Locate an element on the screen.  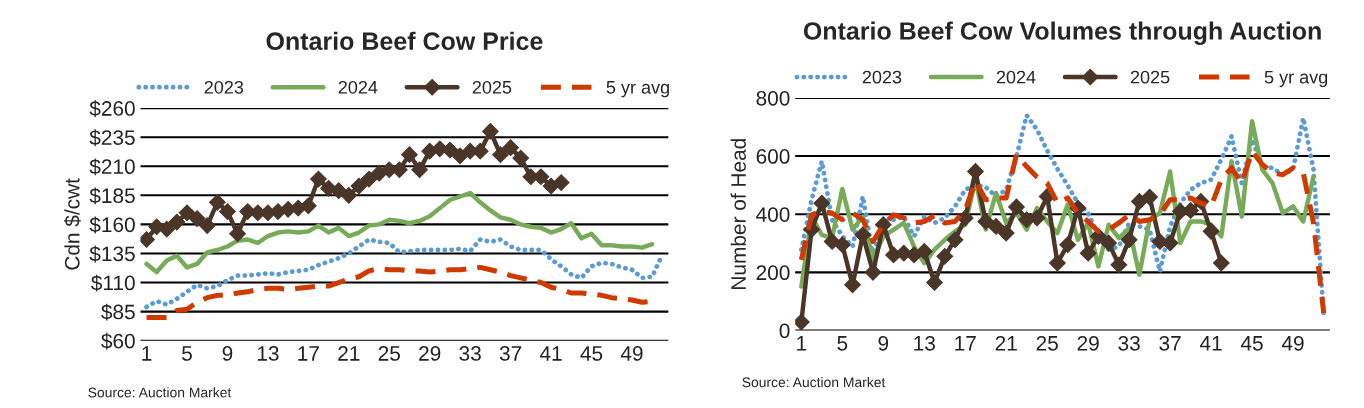
y-tick-label: 400 is located at coordinates (773, 214).